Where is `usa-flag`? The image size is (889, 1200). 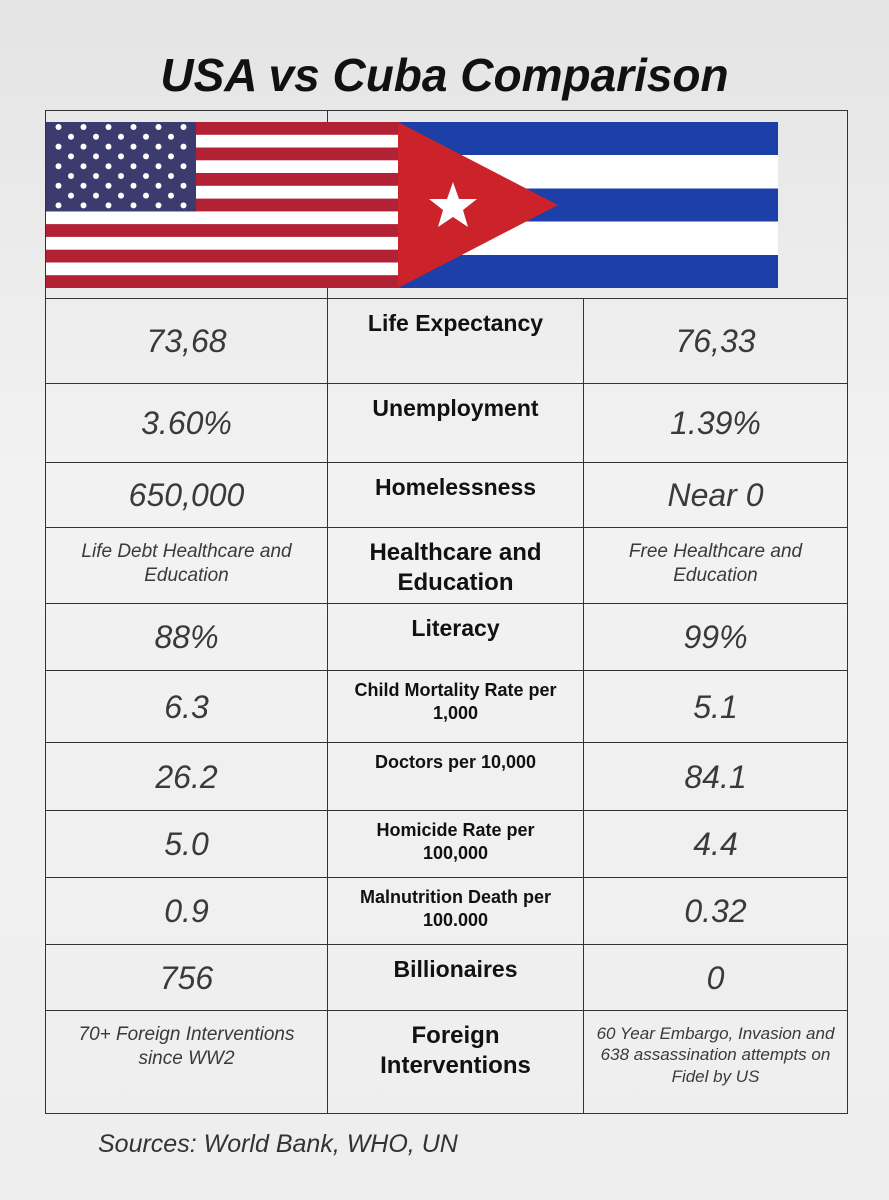
usa-flag is located at coordinates (233, 204).